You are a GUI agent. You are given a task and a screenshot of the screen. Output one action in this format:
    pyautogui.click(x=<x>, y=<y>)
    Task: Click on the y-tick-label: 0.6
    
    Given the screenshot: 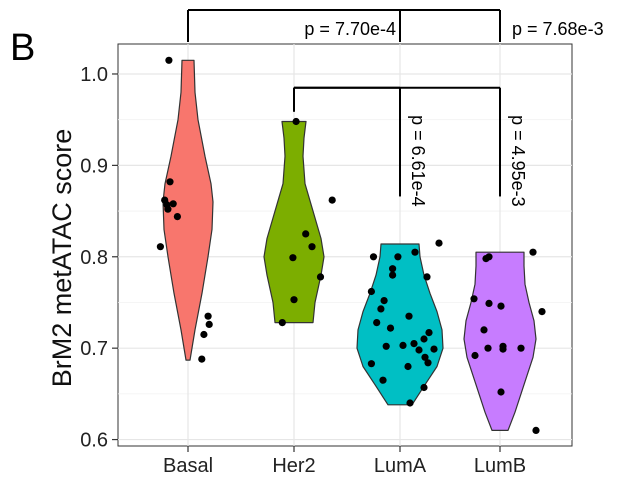 What is the action you would take?
    pyautogui.click(x=94, y=441)
    